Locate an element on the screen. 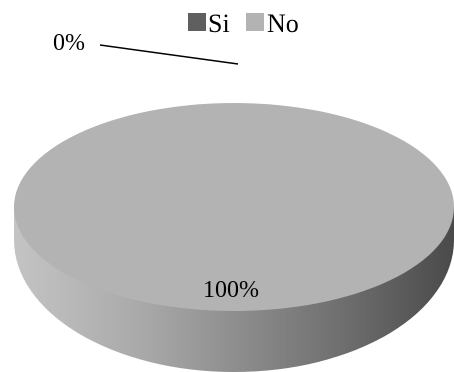 This screenshot has height=372, width=454. legend-swatch-no is located at coordinates (255, 22).